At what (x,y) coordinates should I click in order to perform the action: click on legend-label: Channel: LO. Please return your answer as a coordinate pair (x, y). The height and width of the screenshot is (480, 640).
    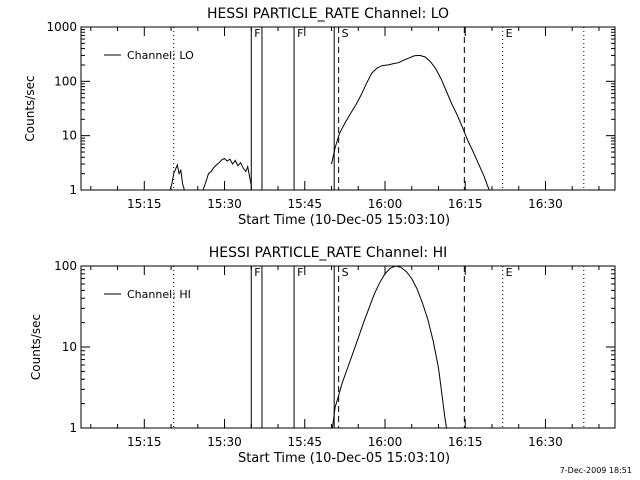
    Looking at the image, I should click on (160, 55).